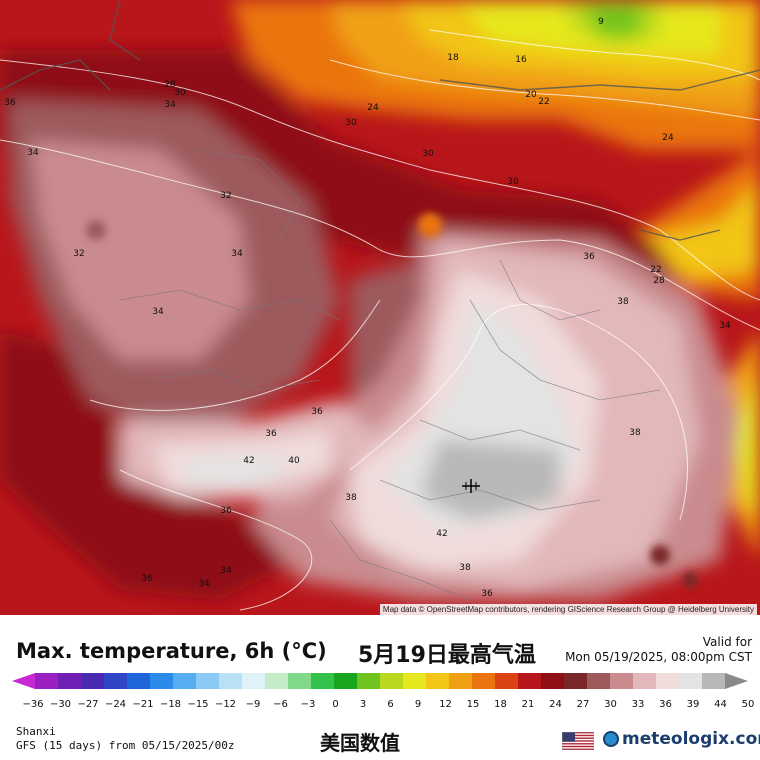  I want to click on color-scale-tick-label: 6, so click(390, 704).